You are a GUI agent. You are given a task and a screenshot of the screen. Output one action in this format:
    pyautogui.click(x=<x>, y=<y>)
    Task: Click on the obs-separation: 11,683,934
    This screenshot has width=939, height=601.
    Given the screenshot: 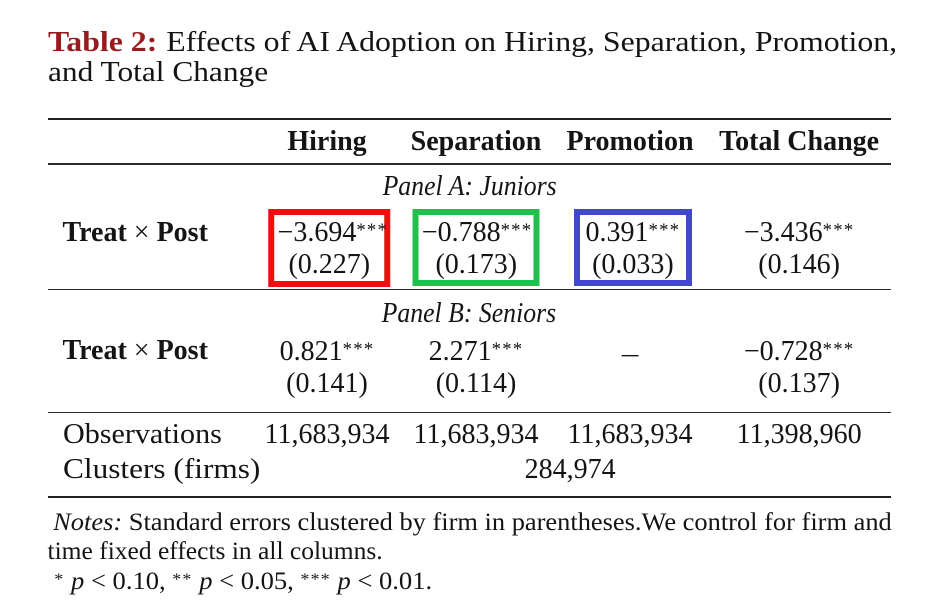 What is the action you would take?
    pyautogui.click(x=476, y=435)
    